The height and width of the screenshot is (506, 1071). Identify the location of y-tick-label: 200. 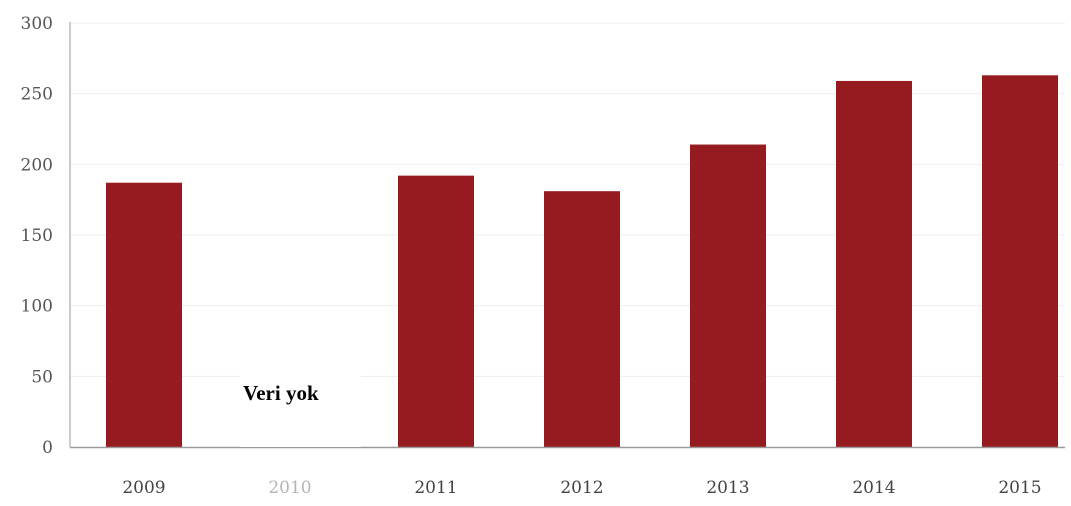
(37, 165).